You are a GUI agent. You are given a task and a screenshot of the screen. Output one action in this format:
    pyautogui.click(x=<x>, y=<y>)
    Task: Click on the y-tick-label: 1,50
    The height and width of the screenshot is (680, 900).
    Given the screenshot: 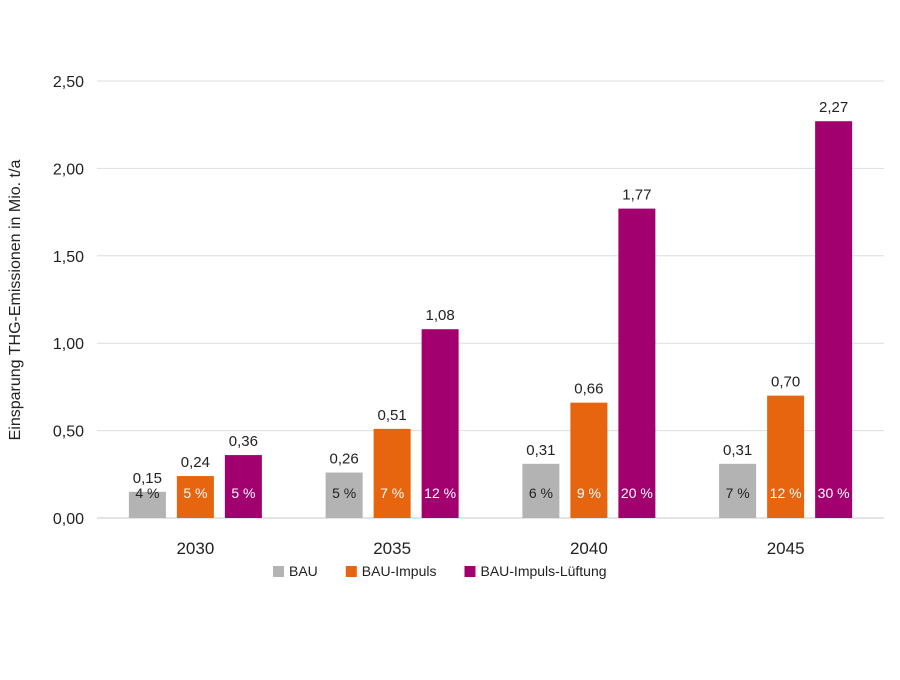 What is the action you would take?
    pyautogui.click(x=68, y=257)
    